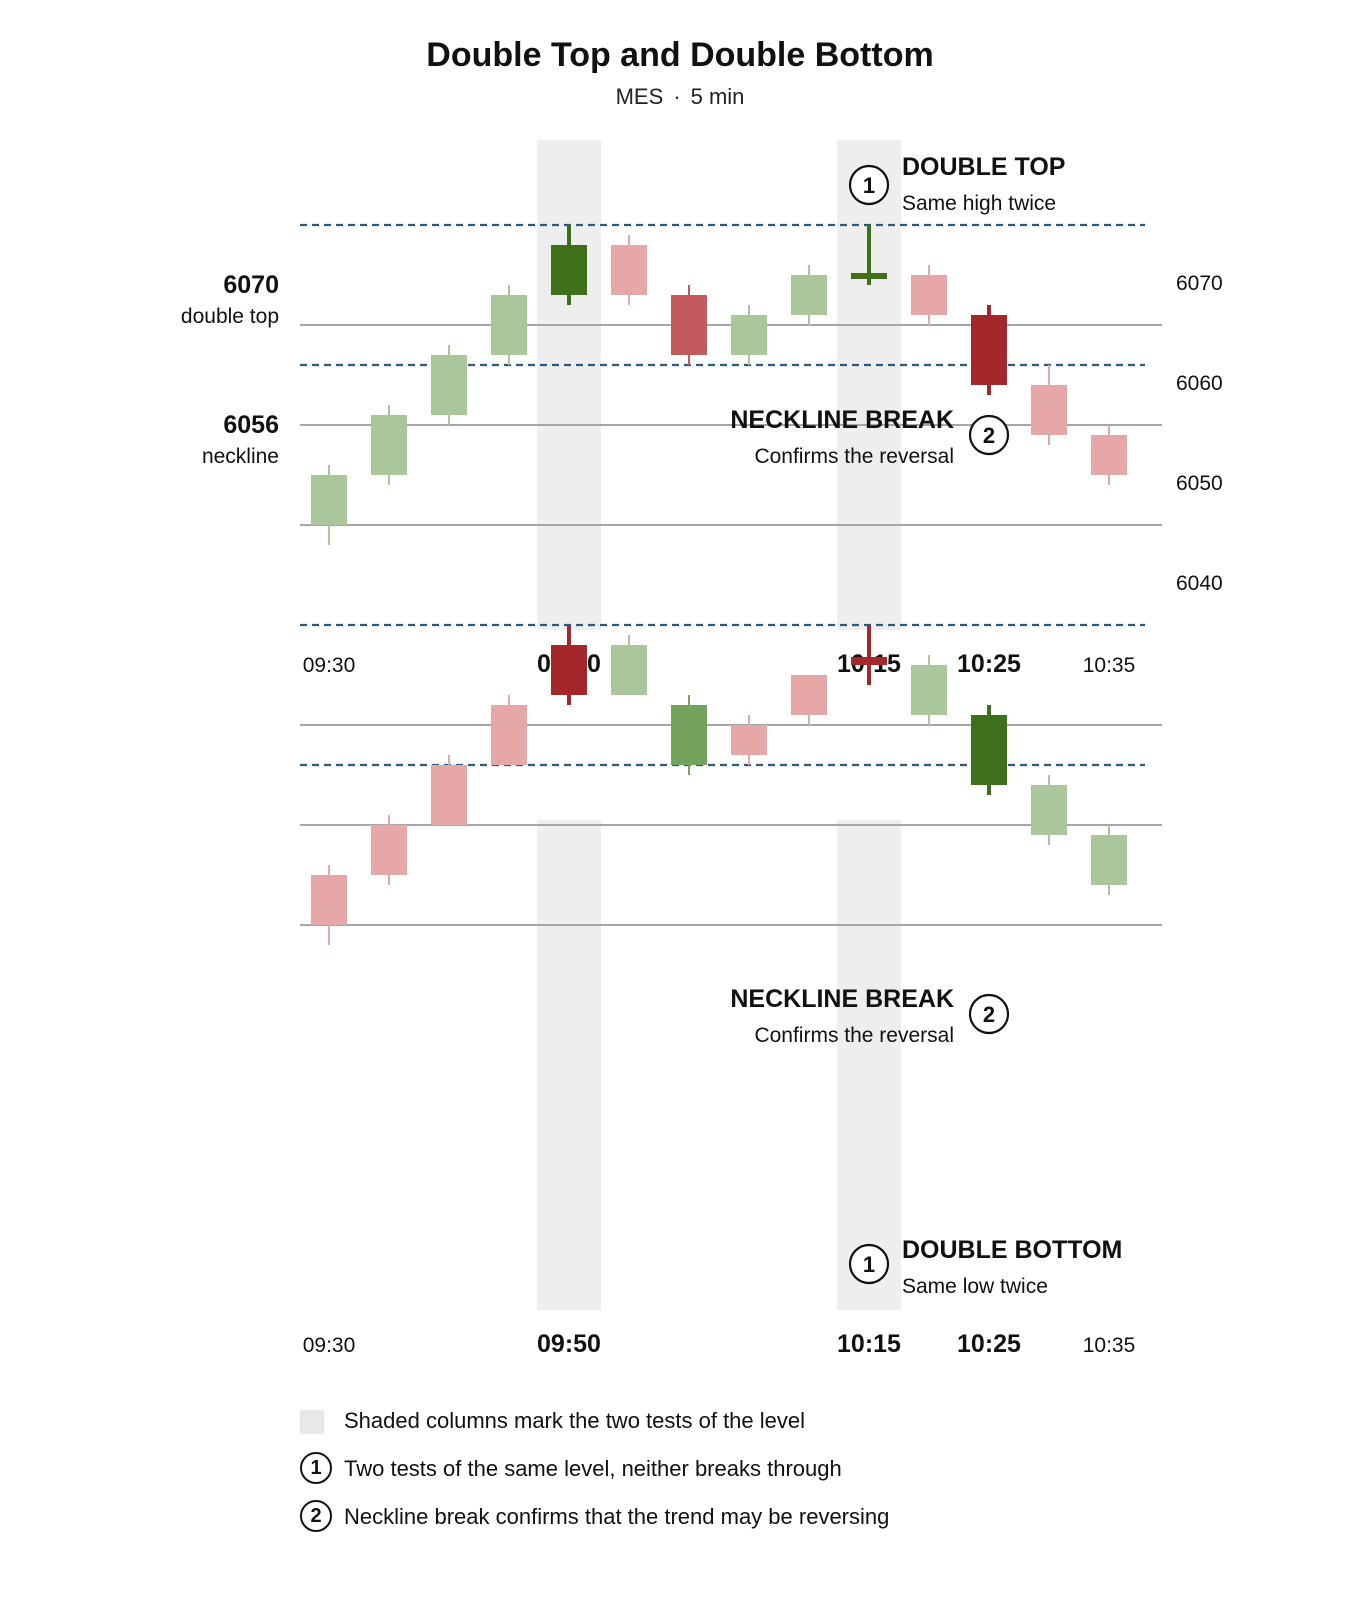 The image size is (1360, 1600). What do you see at coordinates (312, 1422) in the screenshot?
I see `shade-swatch` at bounding box center [312, 1422].